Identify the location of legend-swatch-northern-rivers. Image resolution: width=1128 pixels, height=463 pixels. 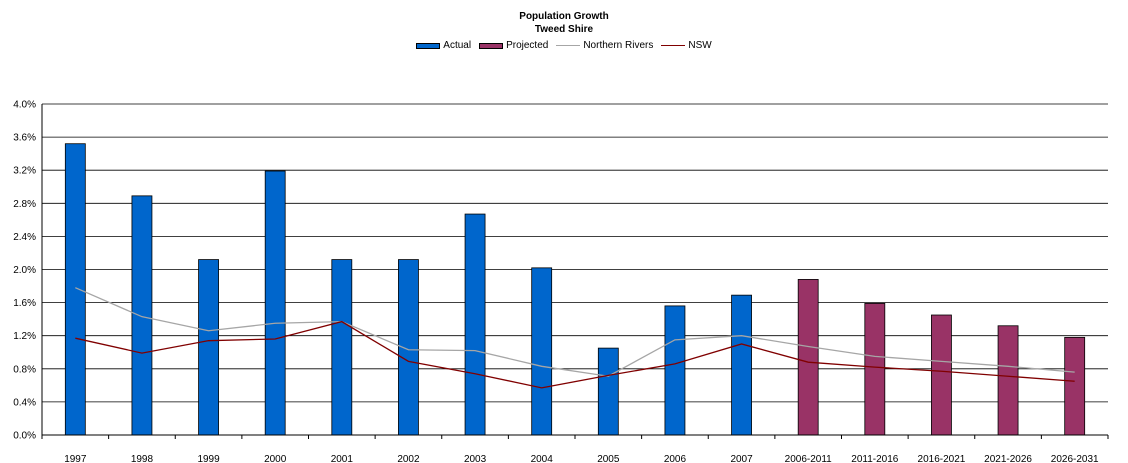
(568, 45).